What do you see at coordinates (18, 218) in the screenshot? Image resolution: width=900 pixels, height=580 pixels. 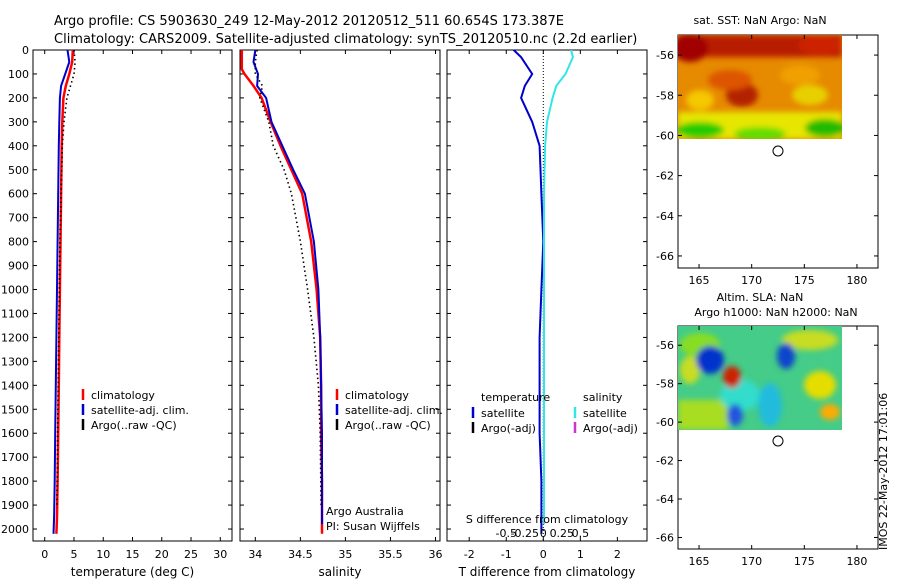 I see `y-tick-label: 700` at bounding box center [18, 218].